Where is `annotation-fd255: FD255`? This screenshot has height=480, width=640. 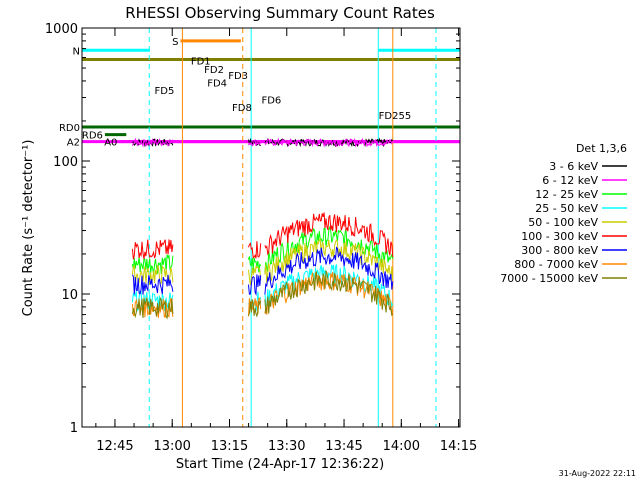
annotation-fd255: FD255 is located at coordinates (395, 116).